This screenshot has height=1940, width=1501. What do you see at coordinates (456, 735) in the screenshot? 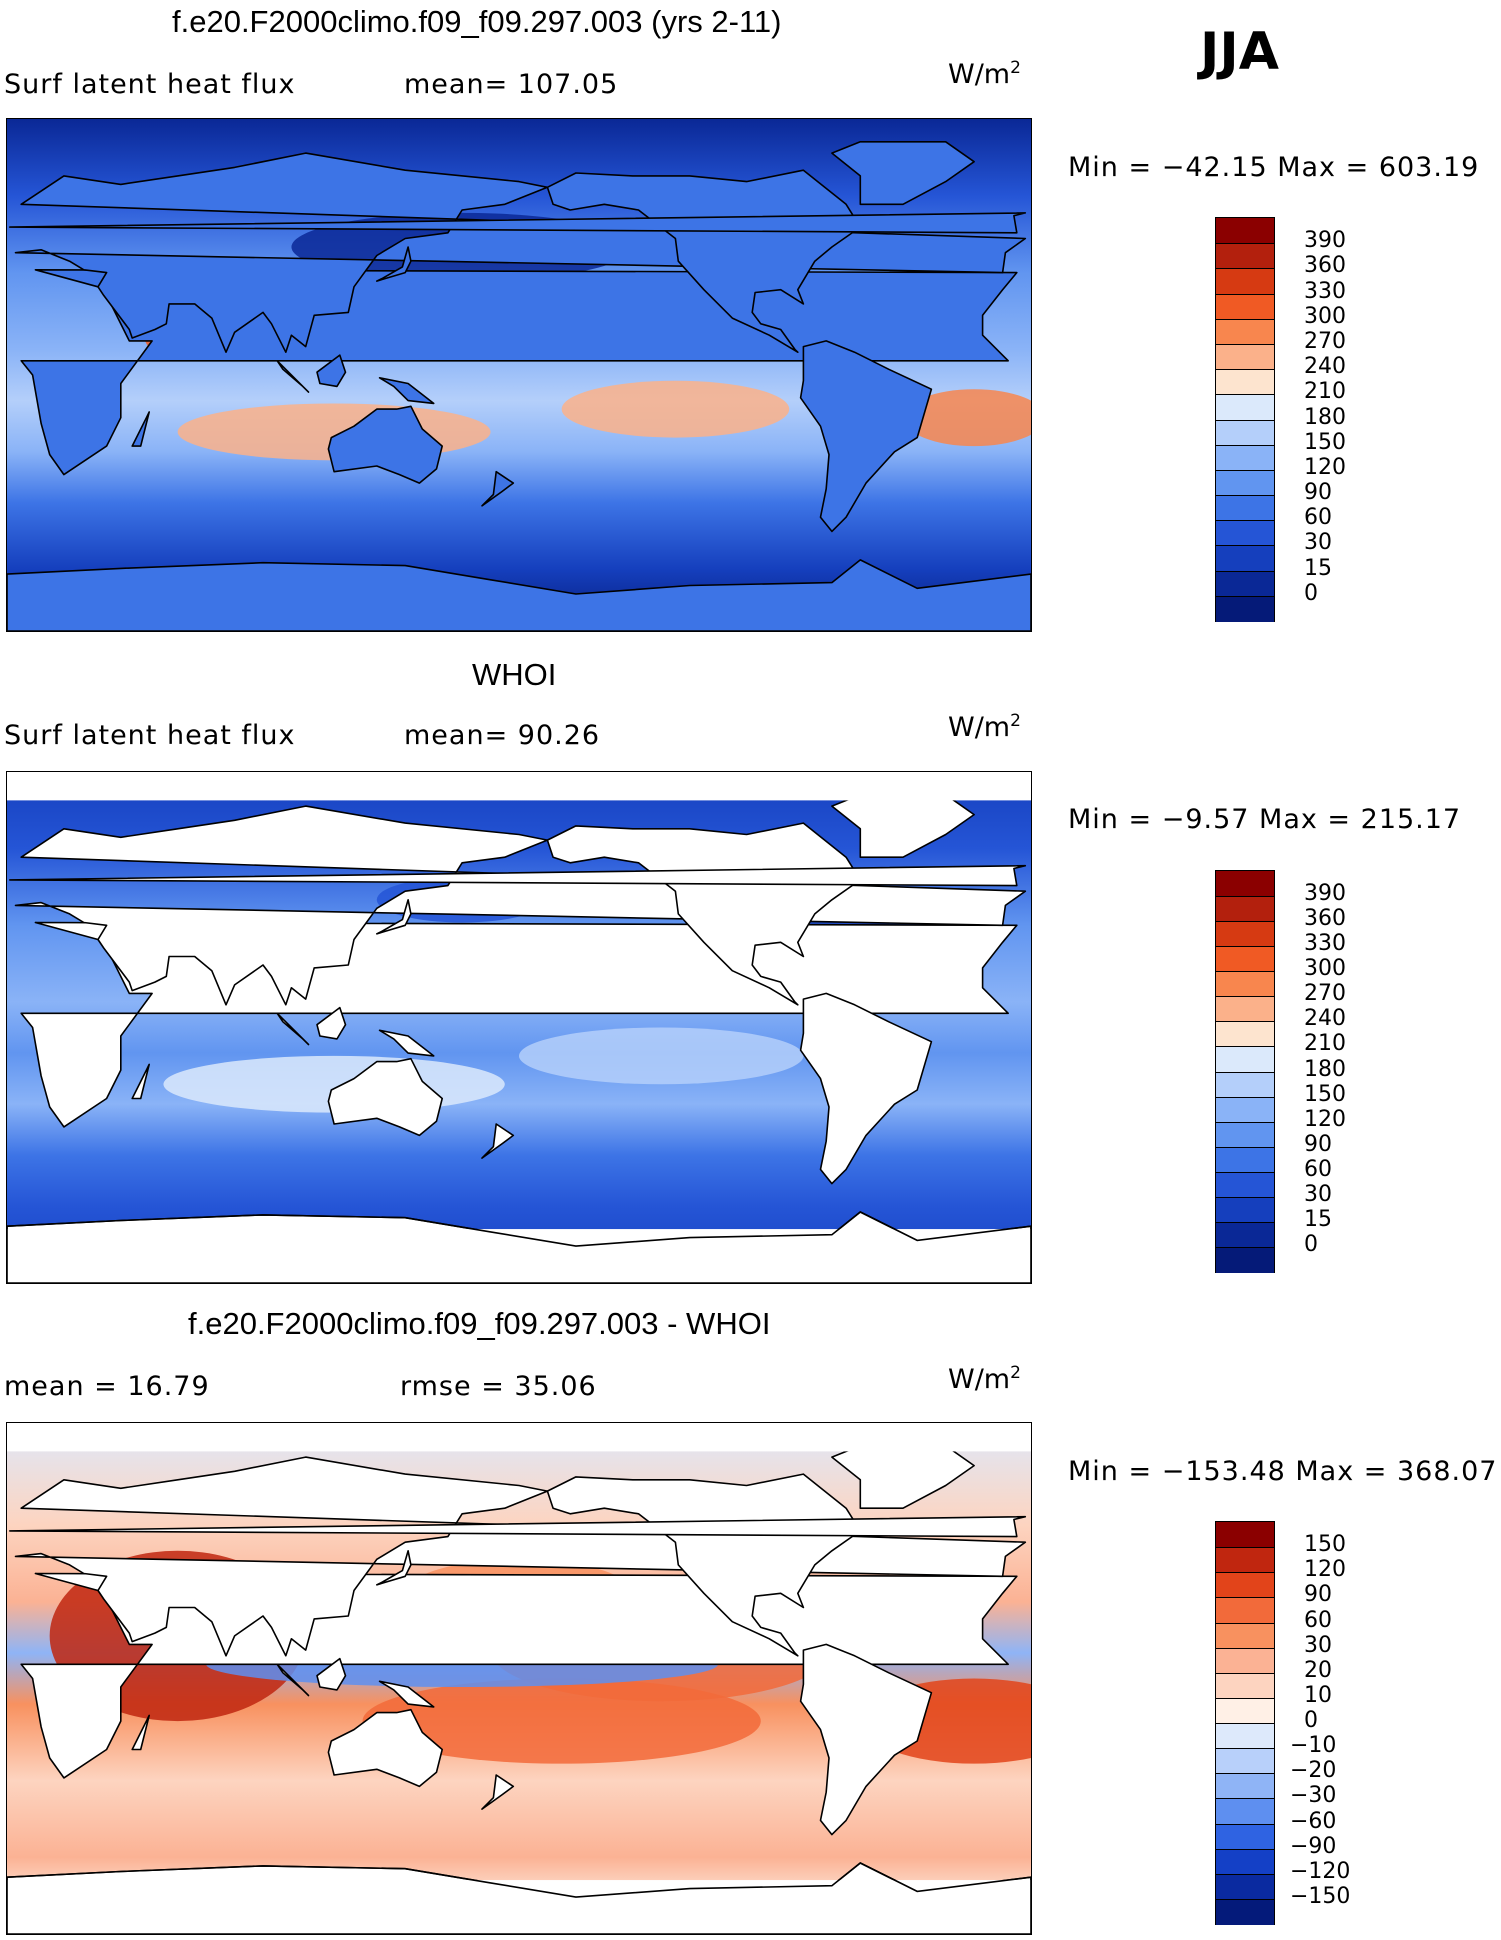
I see `panel2-mean-key: mean=` at bounding box center [456, 735].